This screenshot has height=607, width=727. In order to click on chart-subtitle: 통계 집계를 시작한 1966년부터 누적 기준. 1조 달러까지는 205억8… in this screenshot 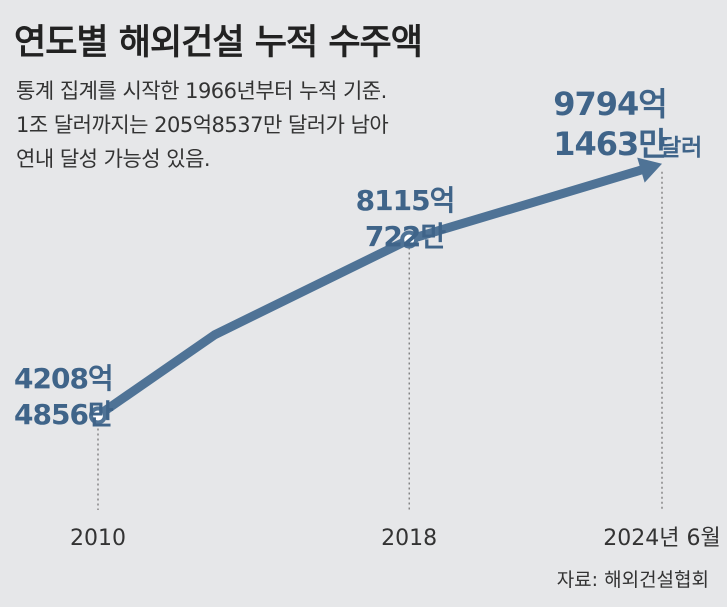, I will do `click(202, 125)`.